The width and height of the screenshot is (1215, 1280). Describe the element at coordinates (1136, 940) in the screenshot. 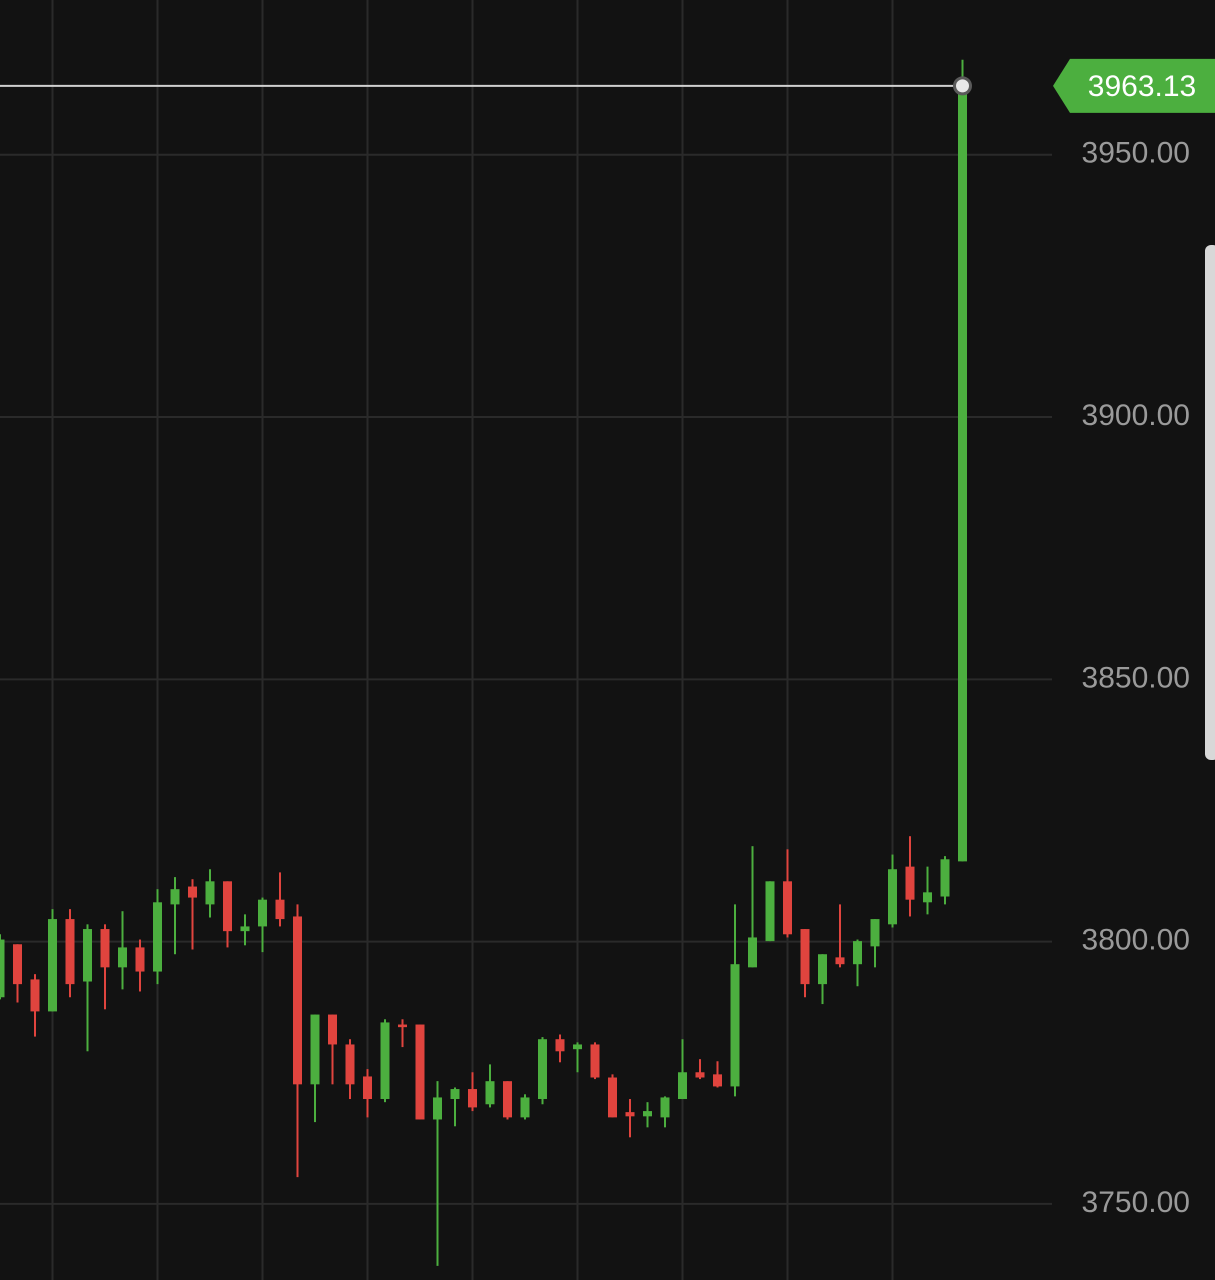

I see `y-tick-label: 3800.00` at that location.